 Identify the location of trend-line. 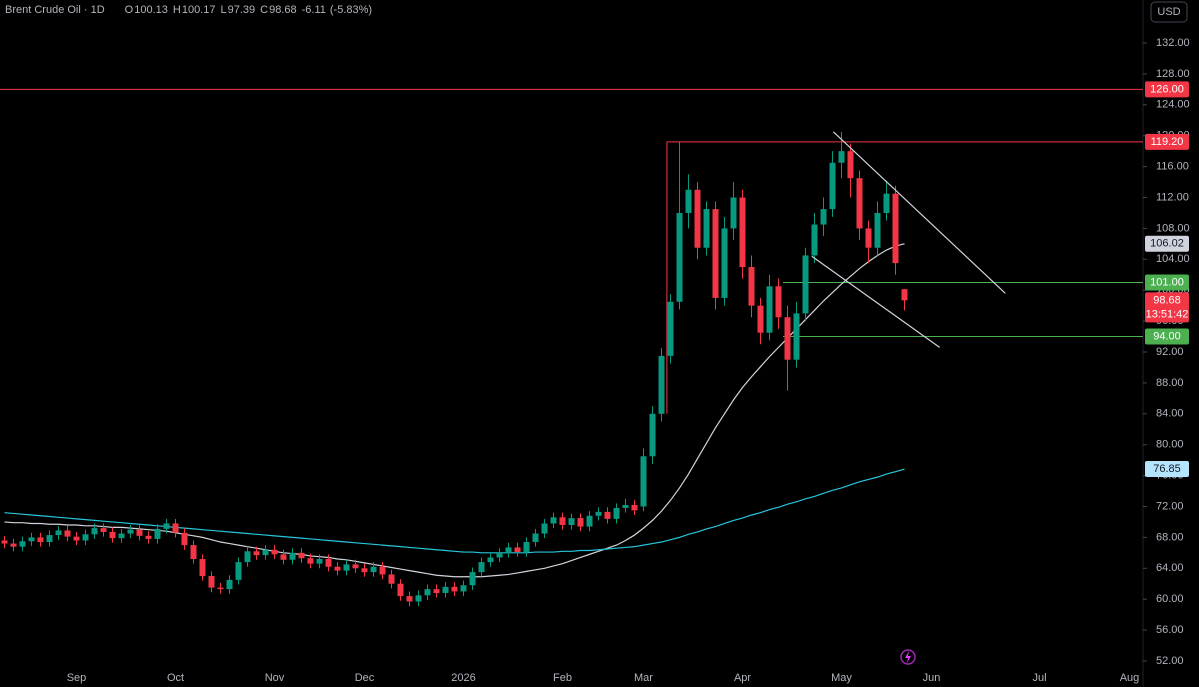
(919, 212).